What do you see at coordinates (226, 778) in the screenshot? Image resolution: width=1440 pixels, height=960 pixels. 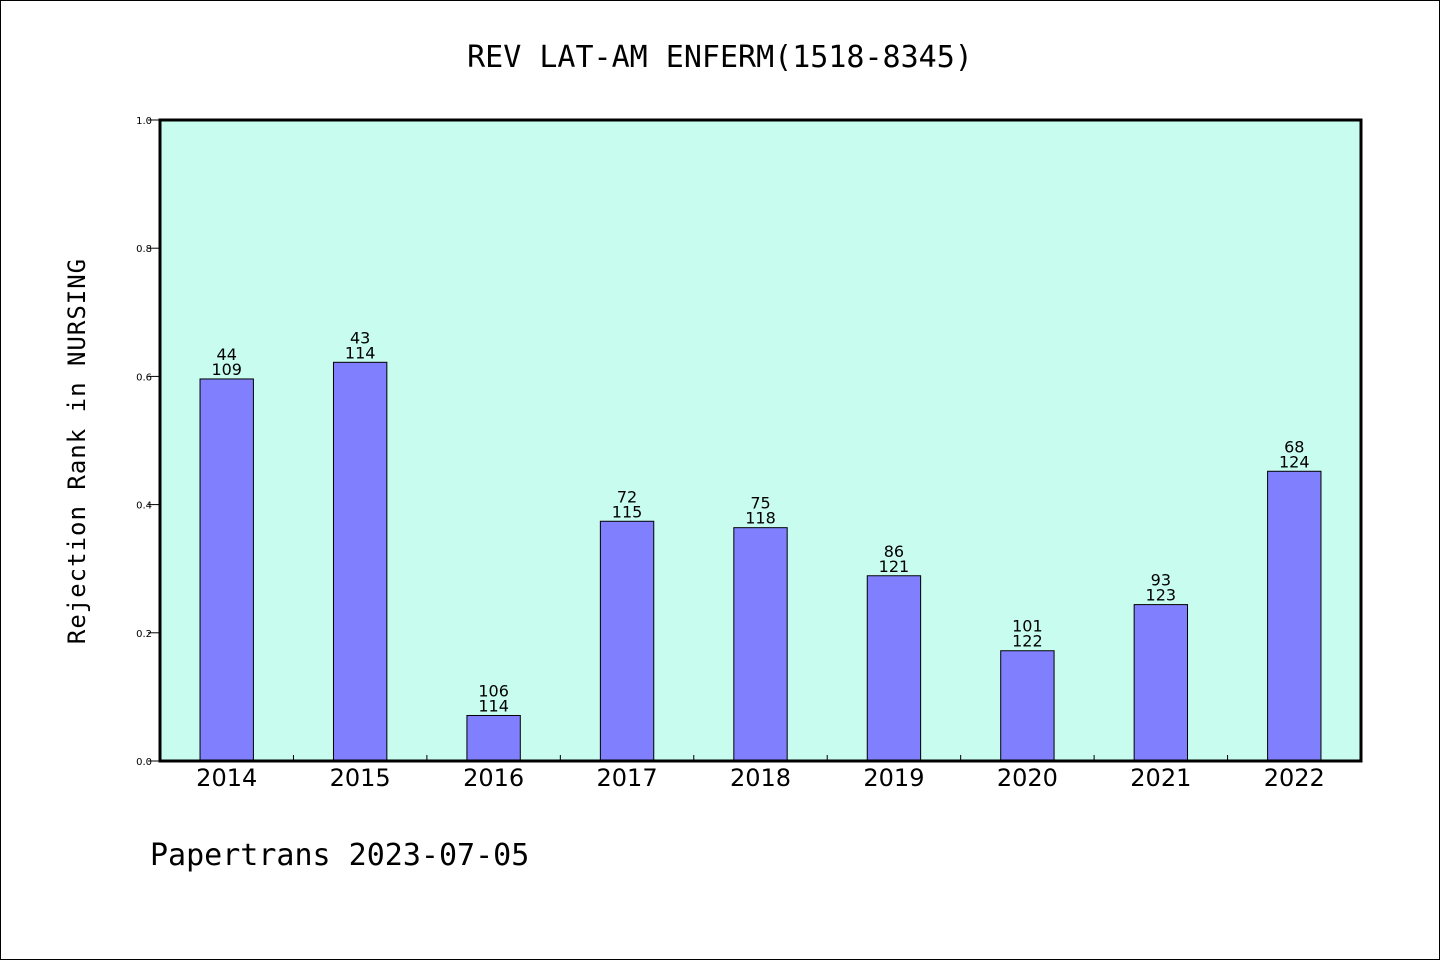 I see `x-tick-label-2014: 2014` at bounding box center [226, 778].